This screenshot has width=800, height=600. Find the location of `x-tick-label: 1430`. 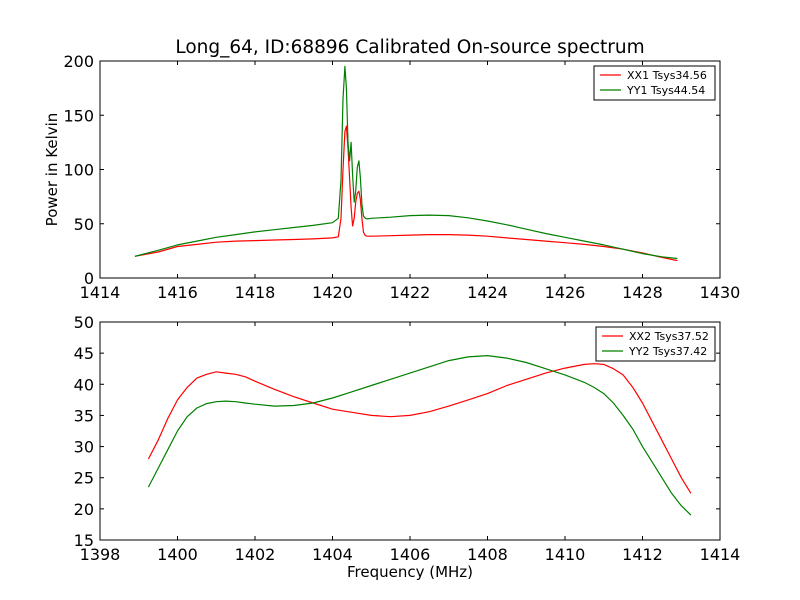

x-tick-label: 1430 is located at coordinates (720, 292).